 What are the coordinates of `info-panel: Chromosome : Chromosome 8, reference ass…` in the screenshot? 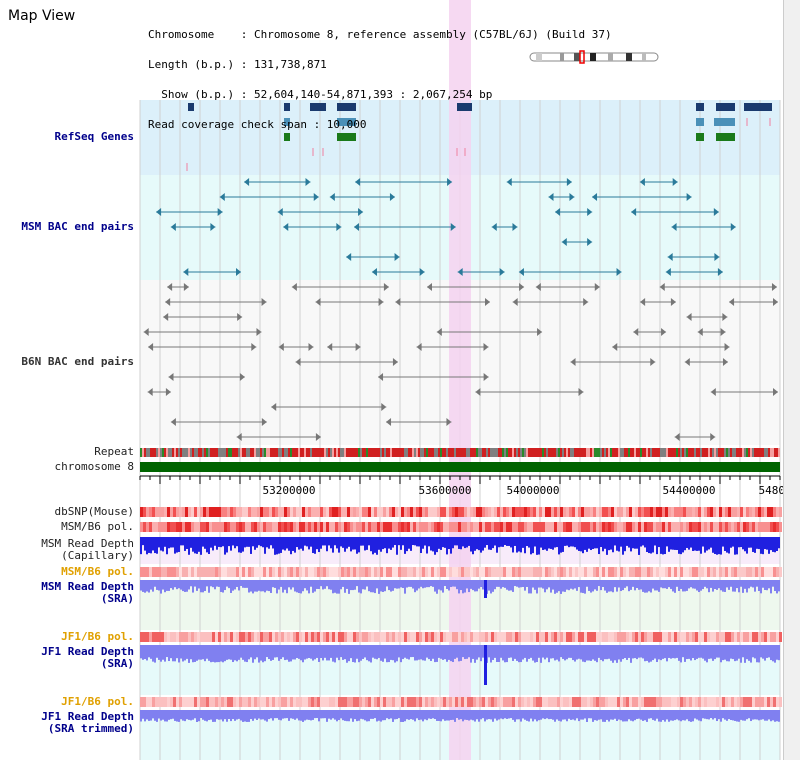 It's located at (380, 75).